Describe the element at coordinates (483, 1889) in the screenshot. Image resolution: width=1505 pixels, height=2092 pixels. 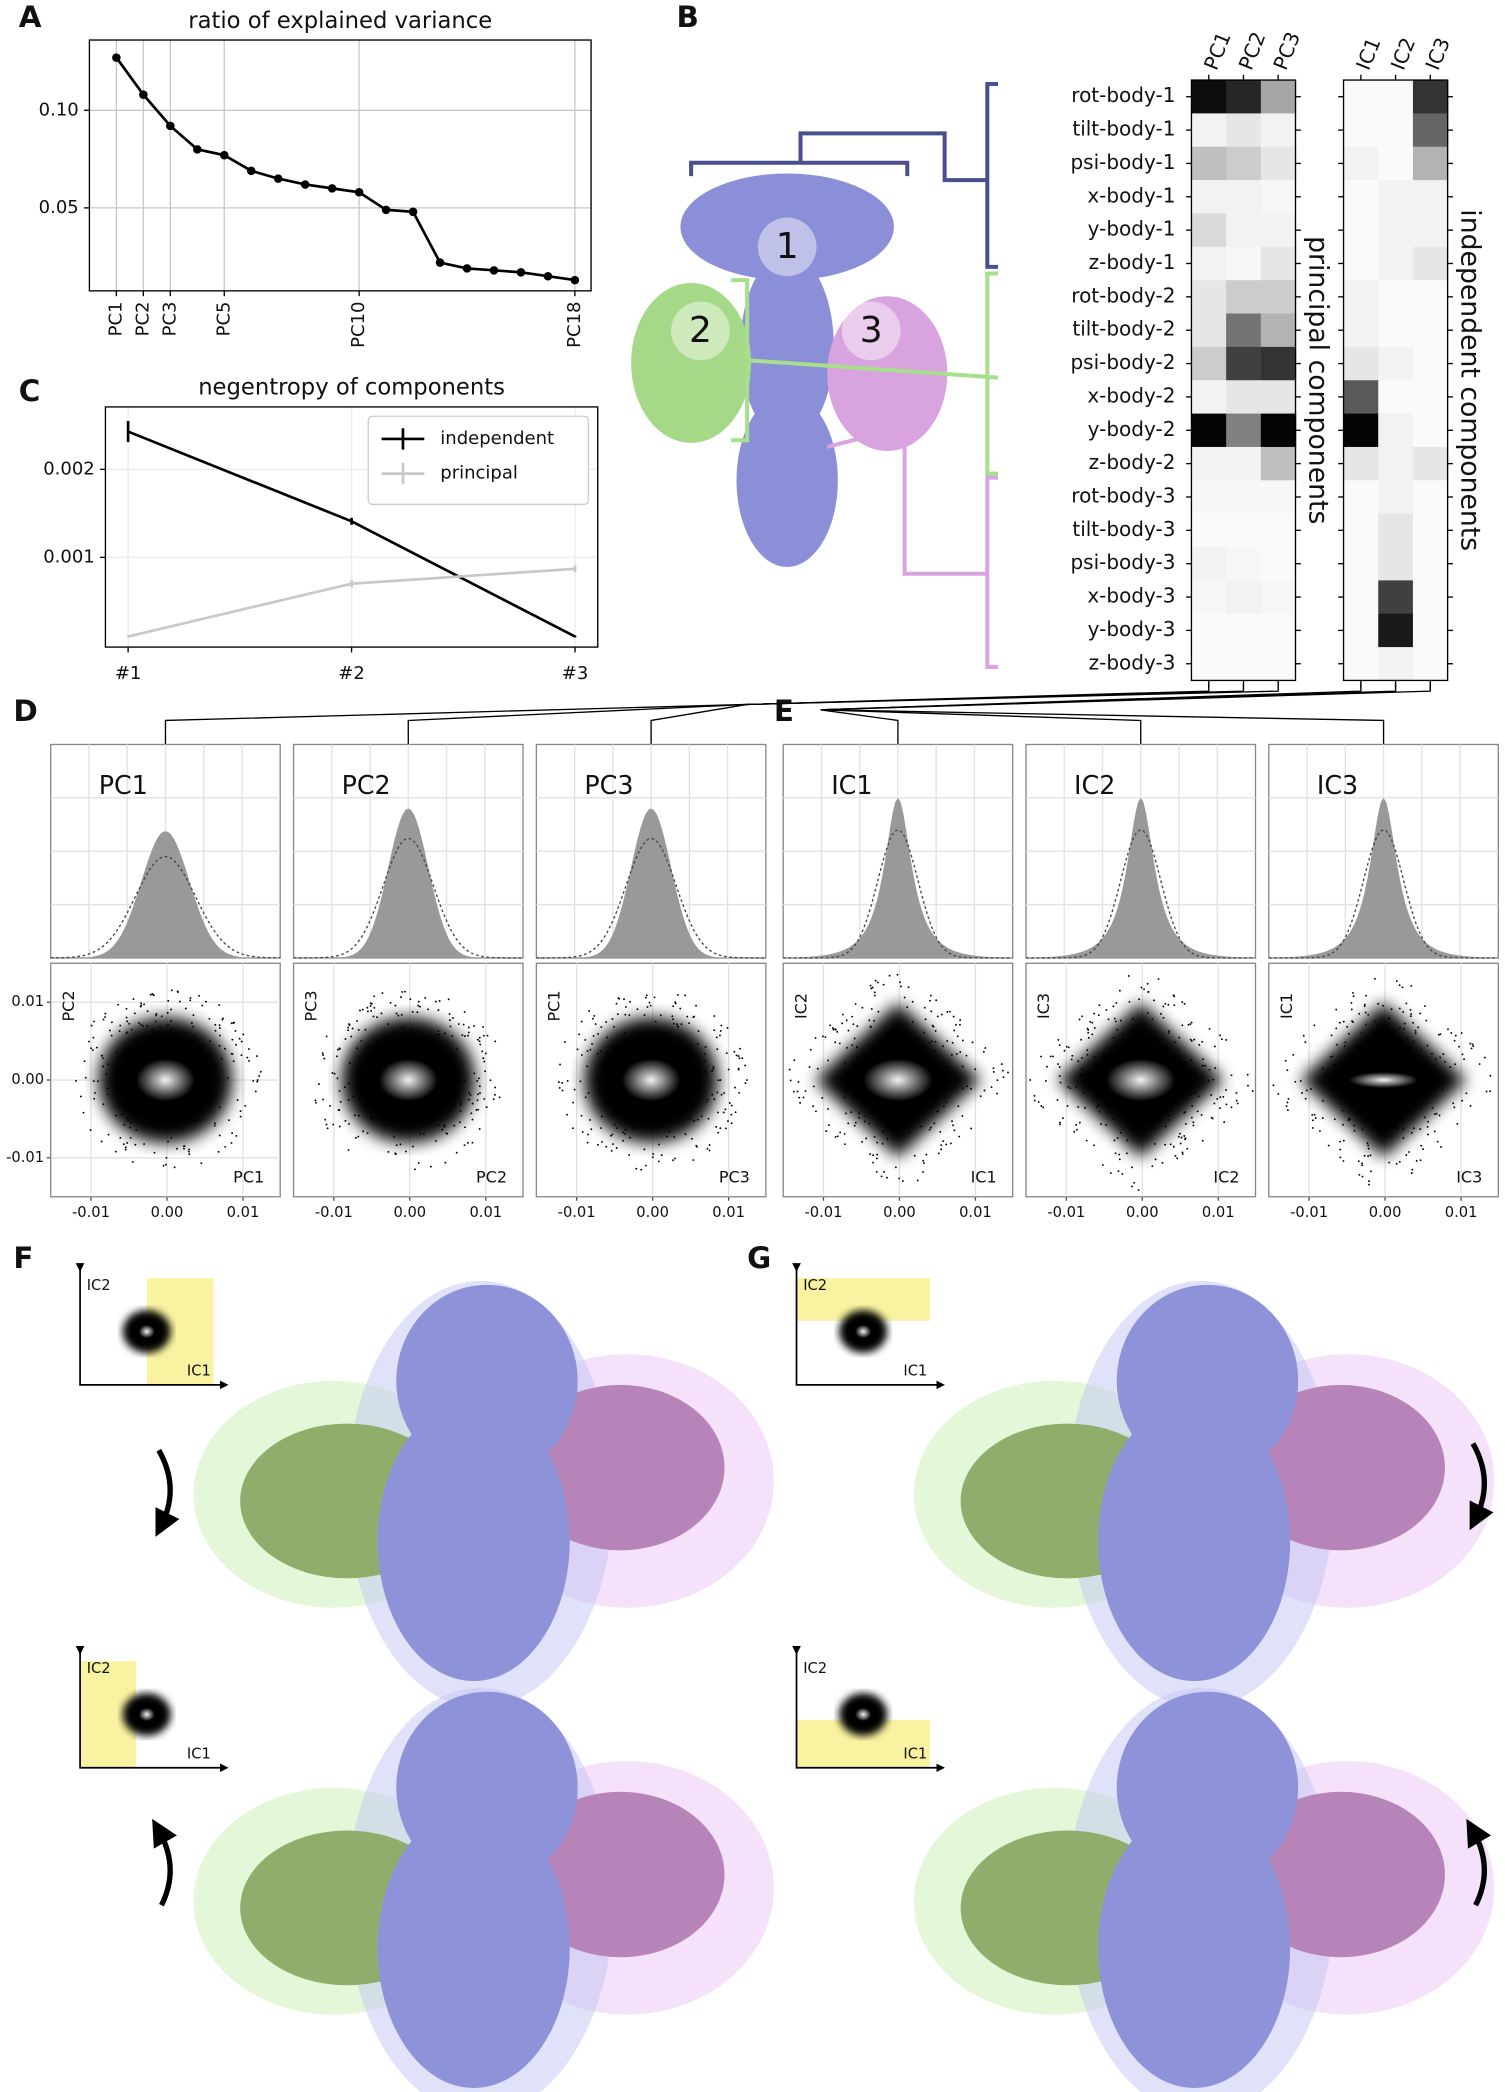
I see `rendering` at that location.